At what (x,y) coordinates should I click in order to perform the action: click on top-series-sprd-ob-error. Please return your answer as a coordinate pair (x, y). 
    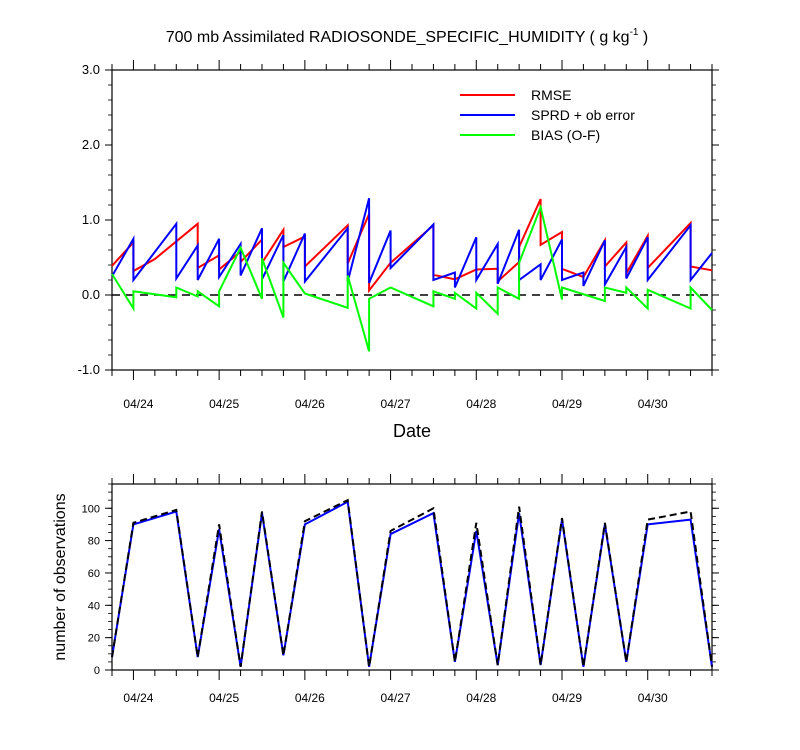
    Looking at the image, I should click on (412, 243).